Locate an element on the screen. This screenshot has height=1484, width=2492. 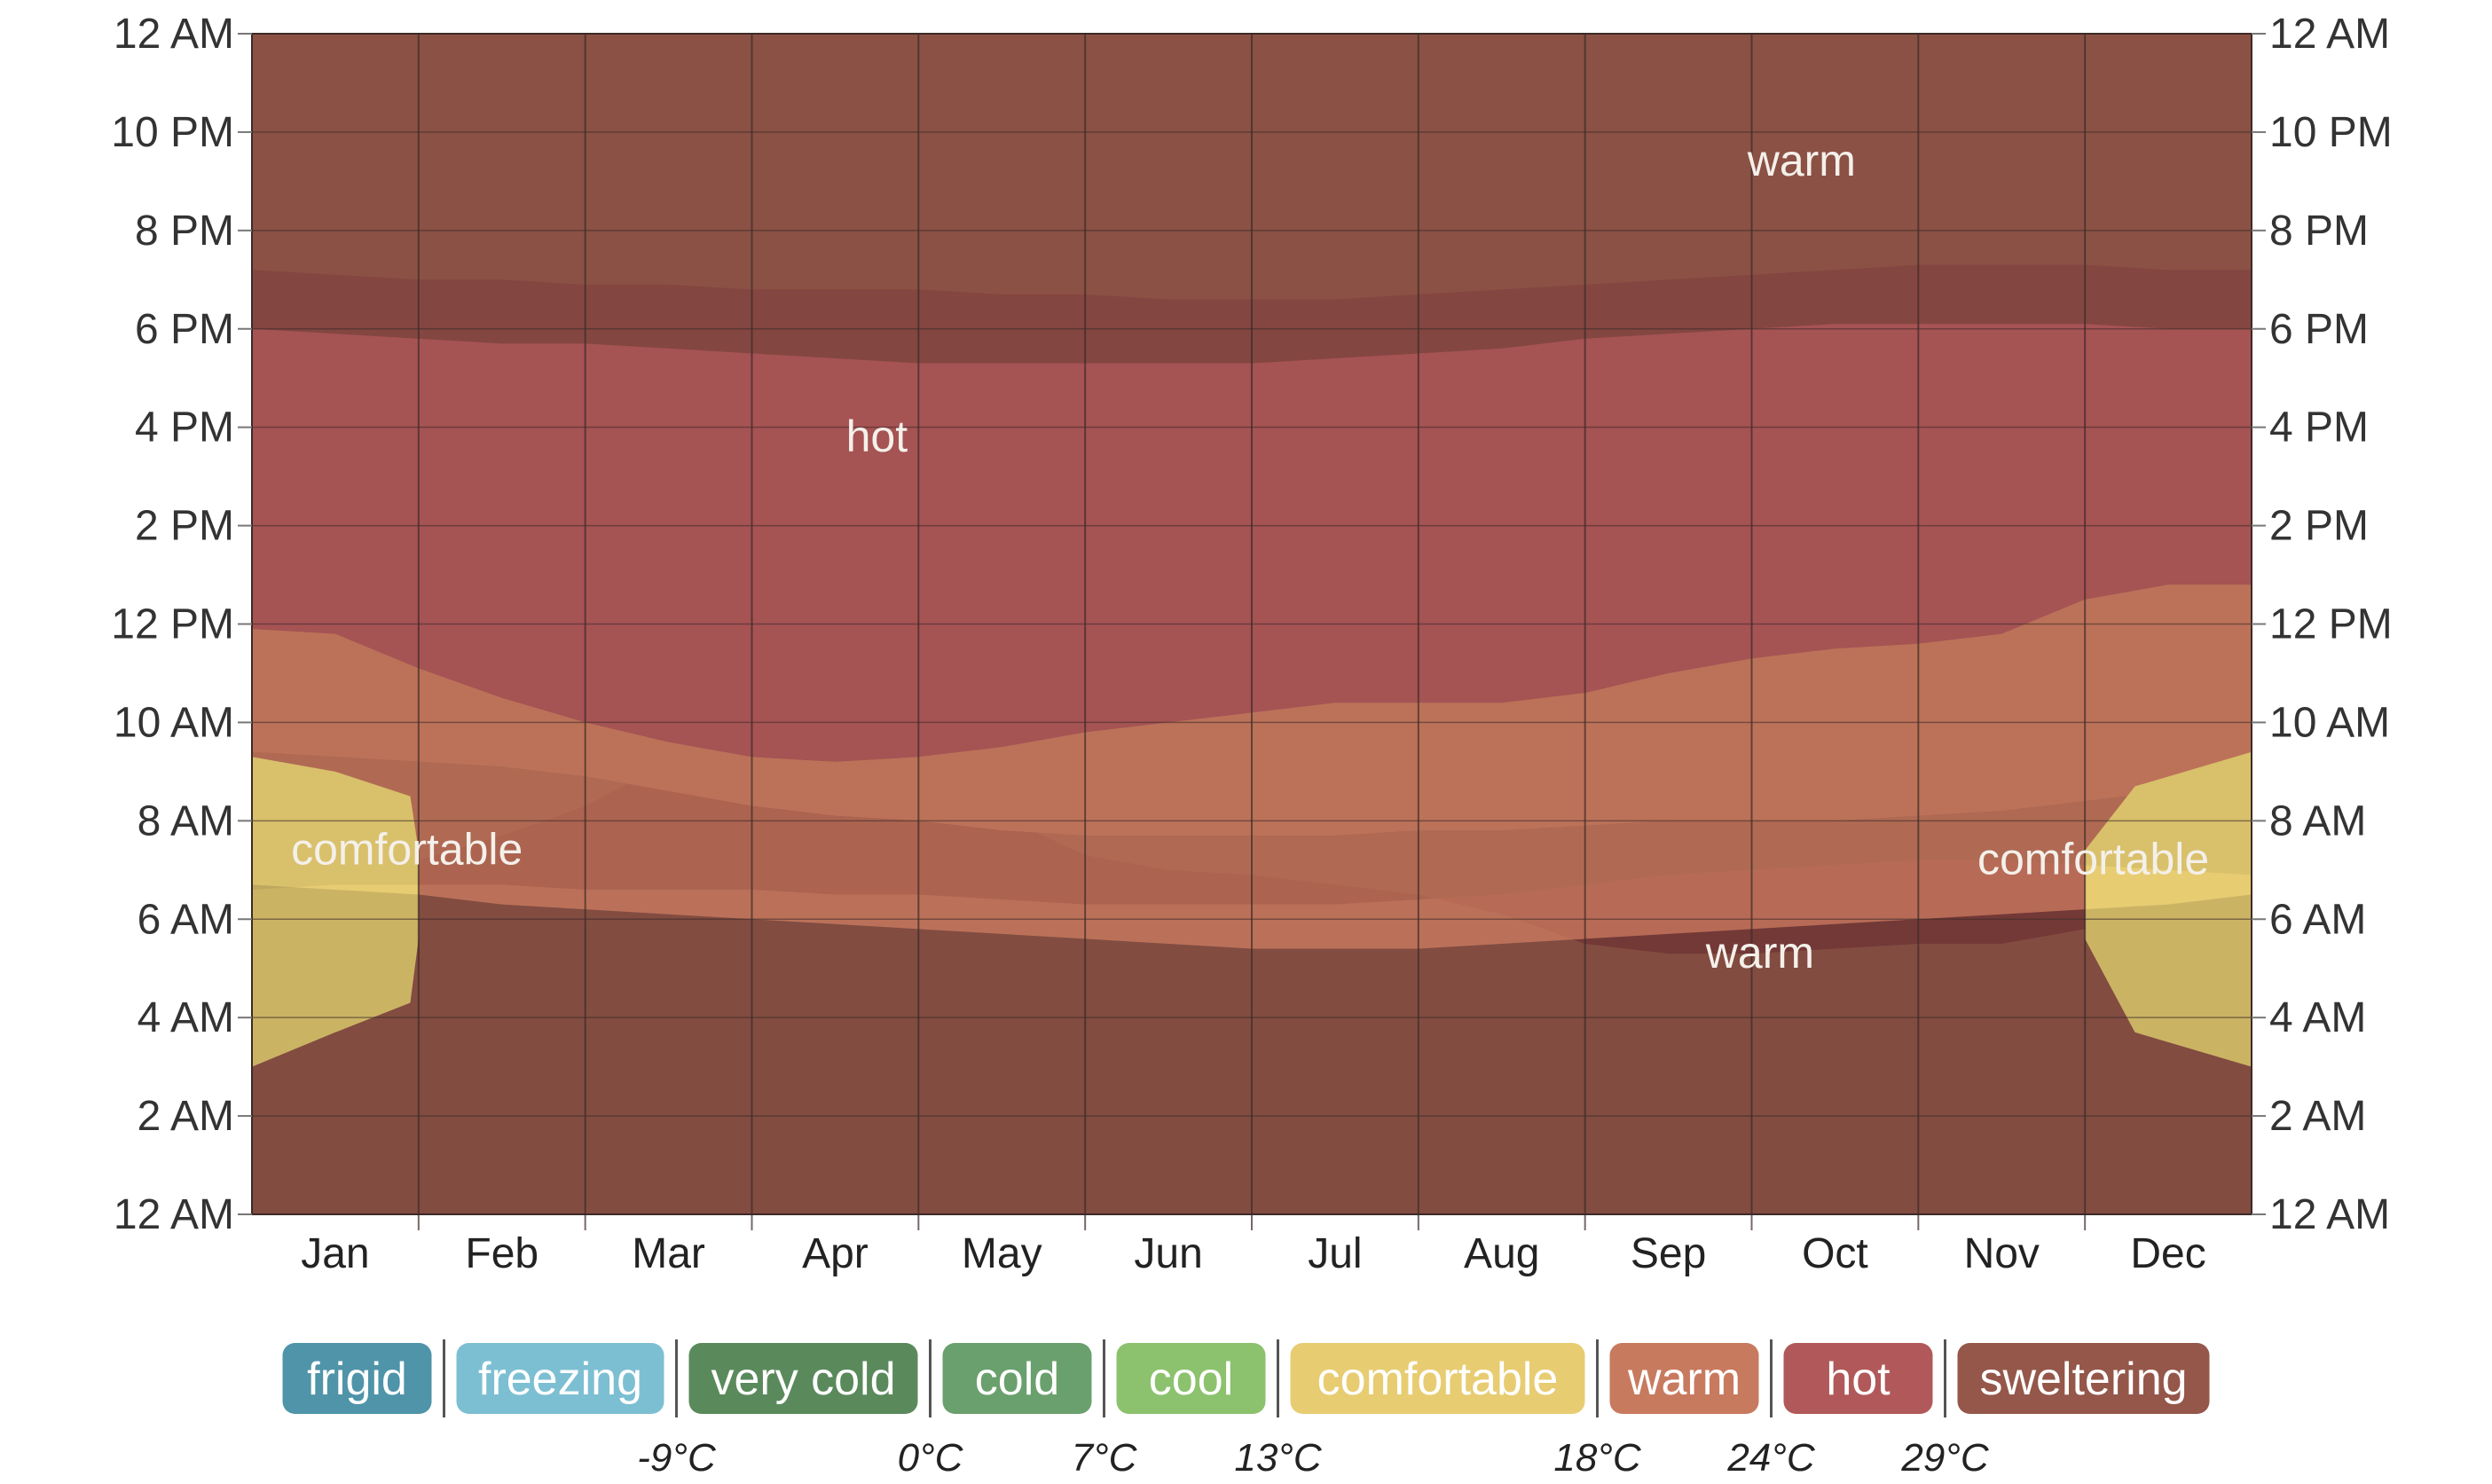
y-tick-label-right: 6 AM is located at coordinates (2317, 919).